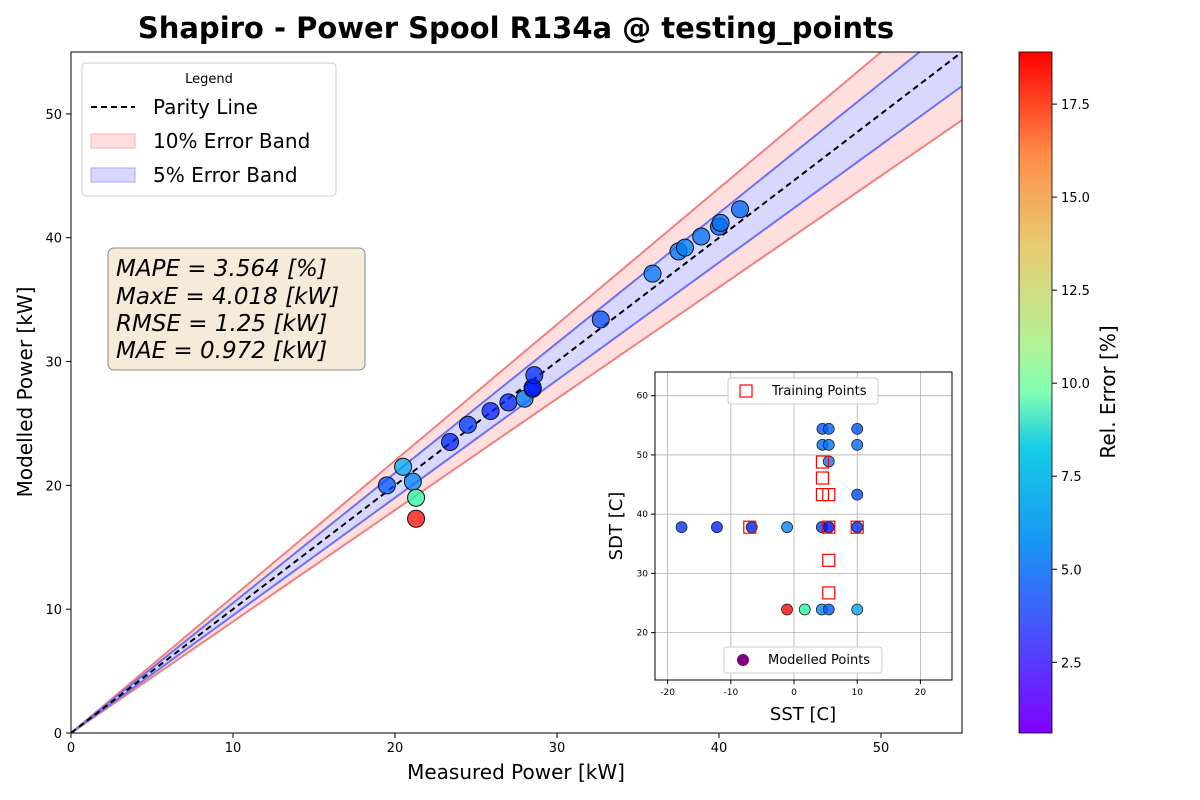 The height and width of the screenshot is (800, 1200). What do you see at coordinates (1075, 198) in the screenshot?
I see `colorbar-tick-label: 15.0` at bounding box center [1075, 198].